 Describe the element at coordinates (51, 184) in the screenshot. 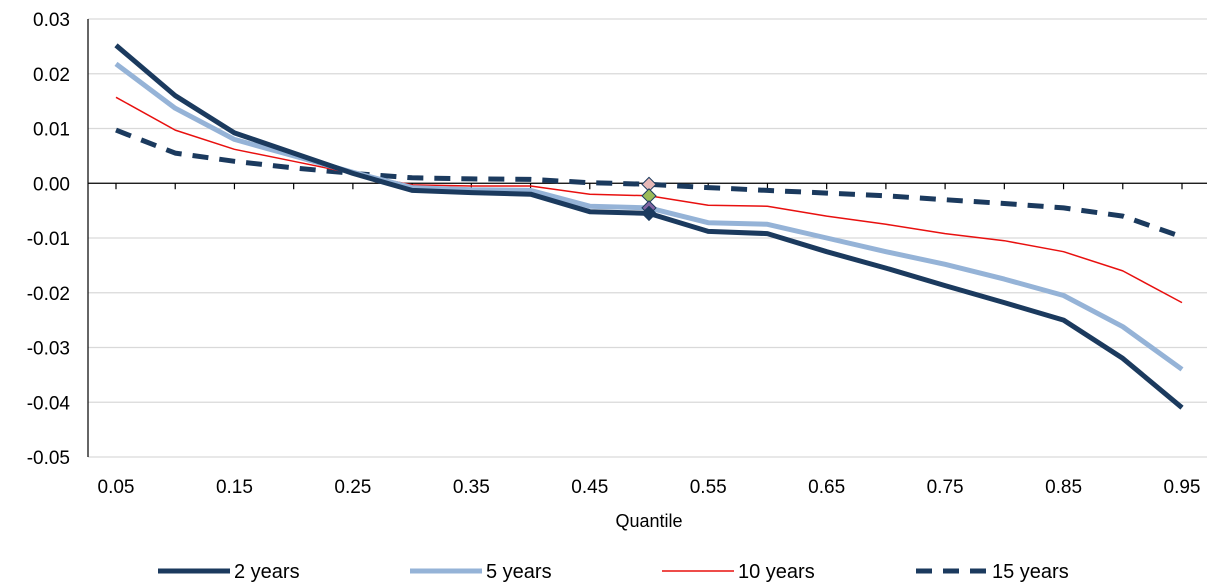

I see `y-tick-label-3: 0.00` at that location.